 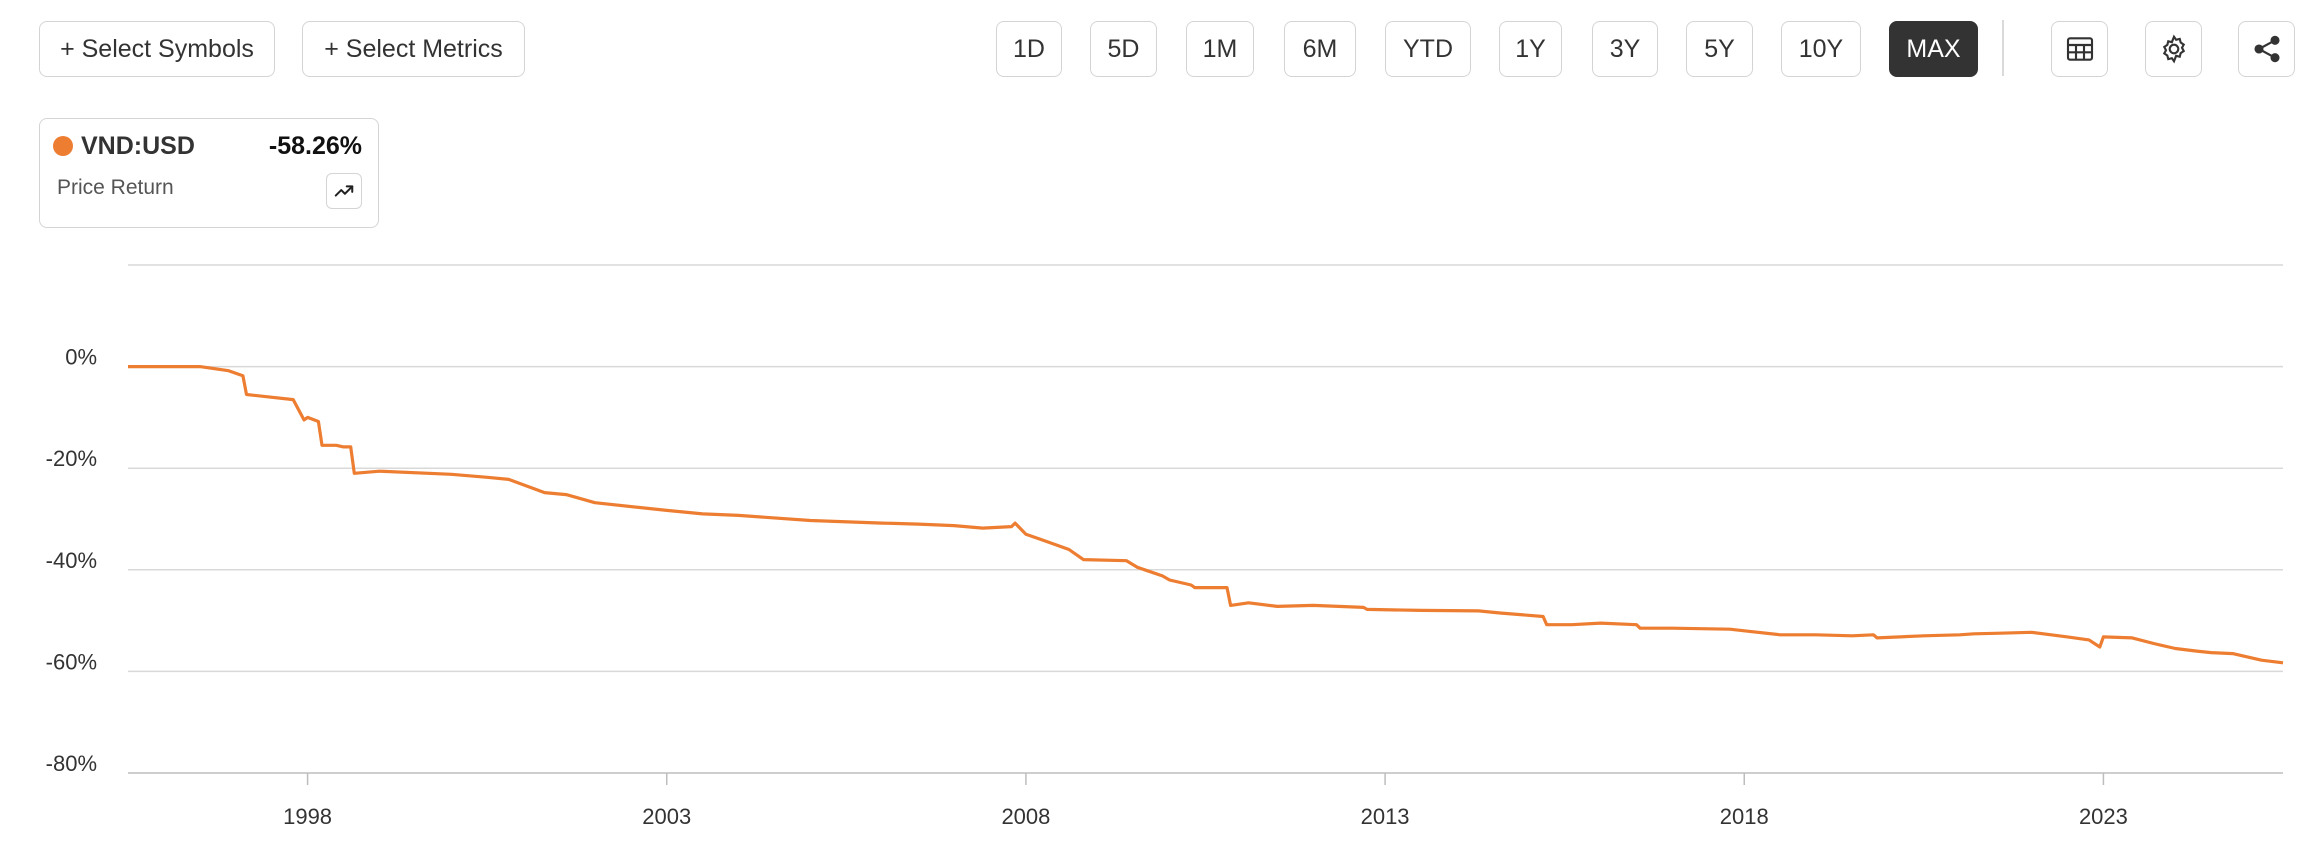 What do you see at coordinates (413, 49) in the screenshot?
I see `select-metrics-button: + Select Metrics` at bounding box center [413, 49].